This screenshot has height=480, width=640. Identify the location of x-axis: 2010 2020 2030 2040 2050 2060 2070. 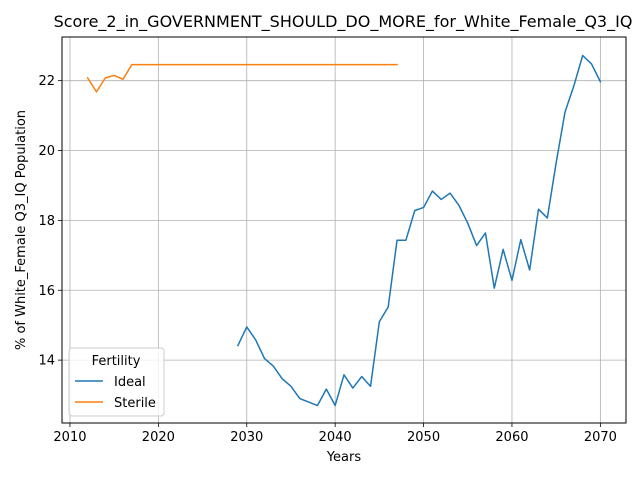
(335, 434).